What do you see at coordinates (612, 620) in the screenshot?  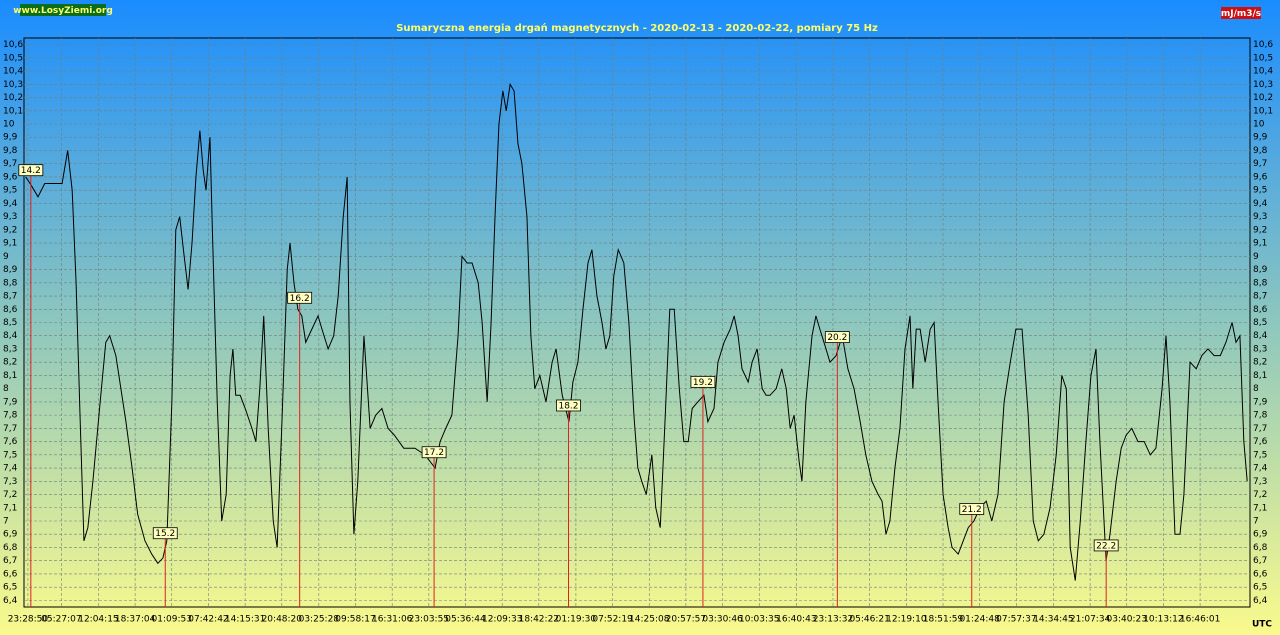 I see `x-tick-label: 07:52:19` at bounding box center [612, 620].